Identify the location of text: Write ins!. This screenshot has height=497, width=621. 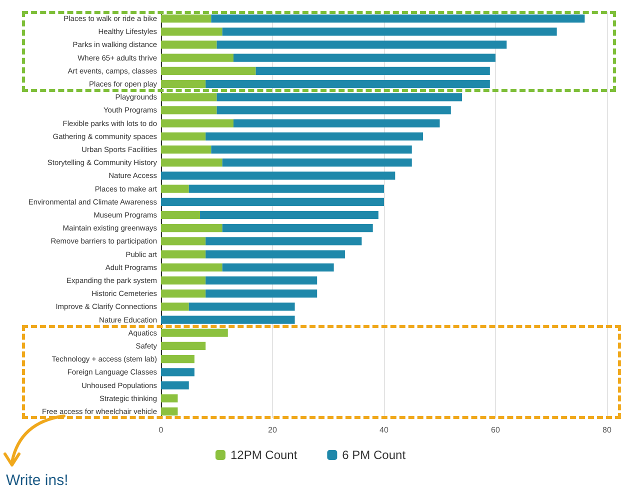
(37, 480).